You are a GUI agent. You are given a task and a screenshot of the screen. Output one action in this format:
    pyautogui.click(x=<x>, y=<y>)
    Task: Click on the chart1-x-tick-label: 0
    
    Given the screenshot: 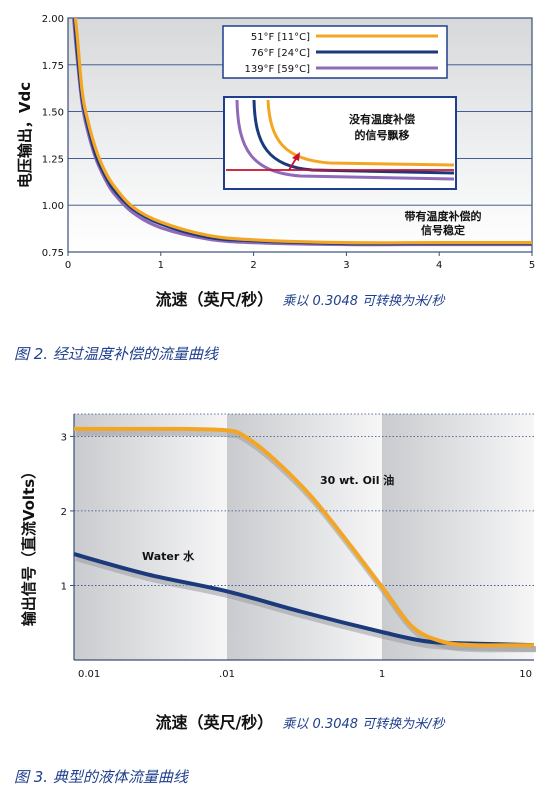 What is the action you would take?
    pyautogui.click(x=68, y=265)
    